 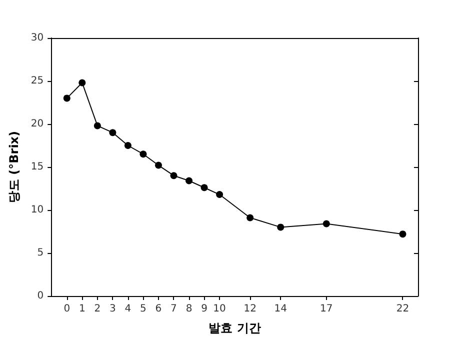 I want to click on x-tick-label: 3, so click(x=113, y=309).